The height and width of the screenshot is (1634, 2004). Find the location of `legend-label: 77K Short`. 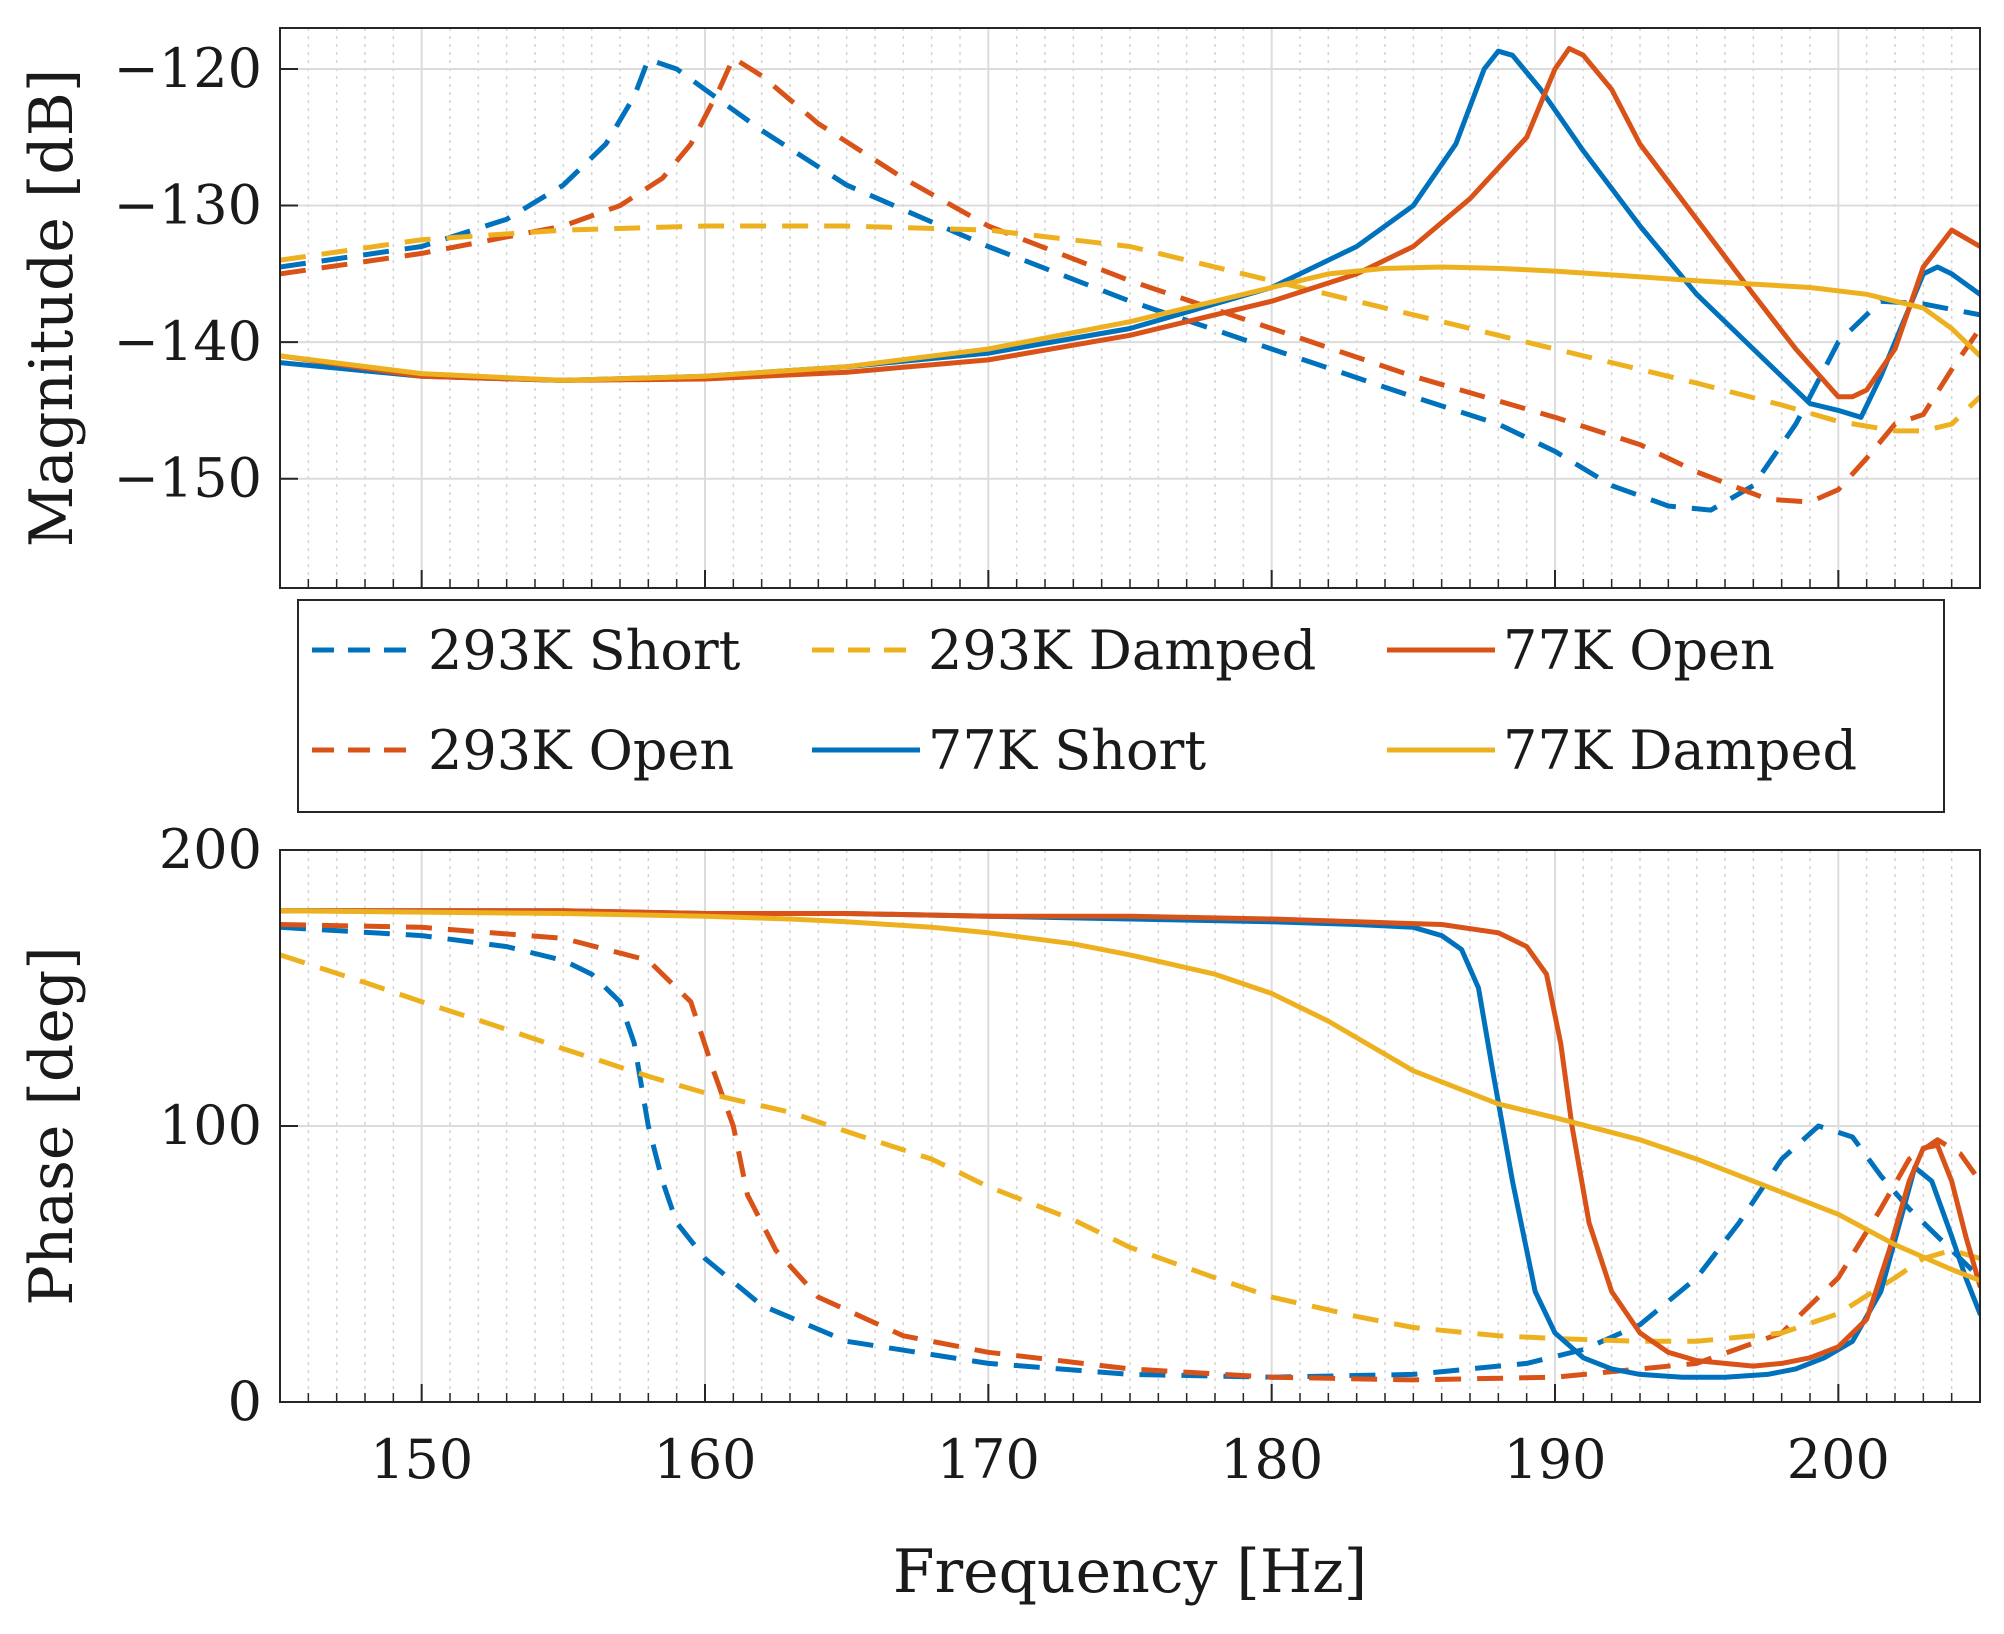

legend-label: 77K Short is located at coordinates (1067, 750).